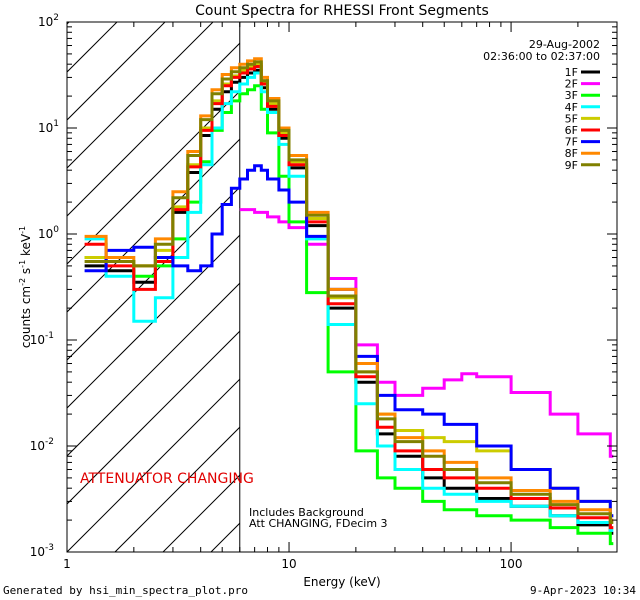 Image resolution: width=640 pixels, height=600 pixels. Describe the element at coordinates (306, 512) in the screenshot. I see `background-annotation: Includes Background` at that location.